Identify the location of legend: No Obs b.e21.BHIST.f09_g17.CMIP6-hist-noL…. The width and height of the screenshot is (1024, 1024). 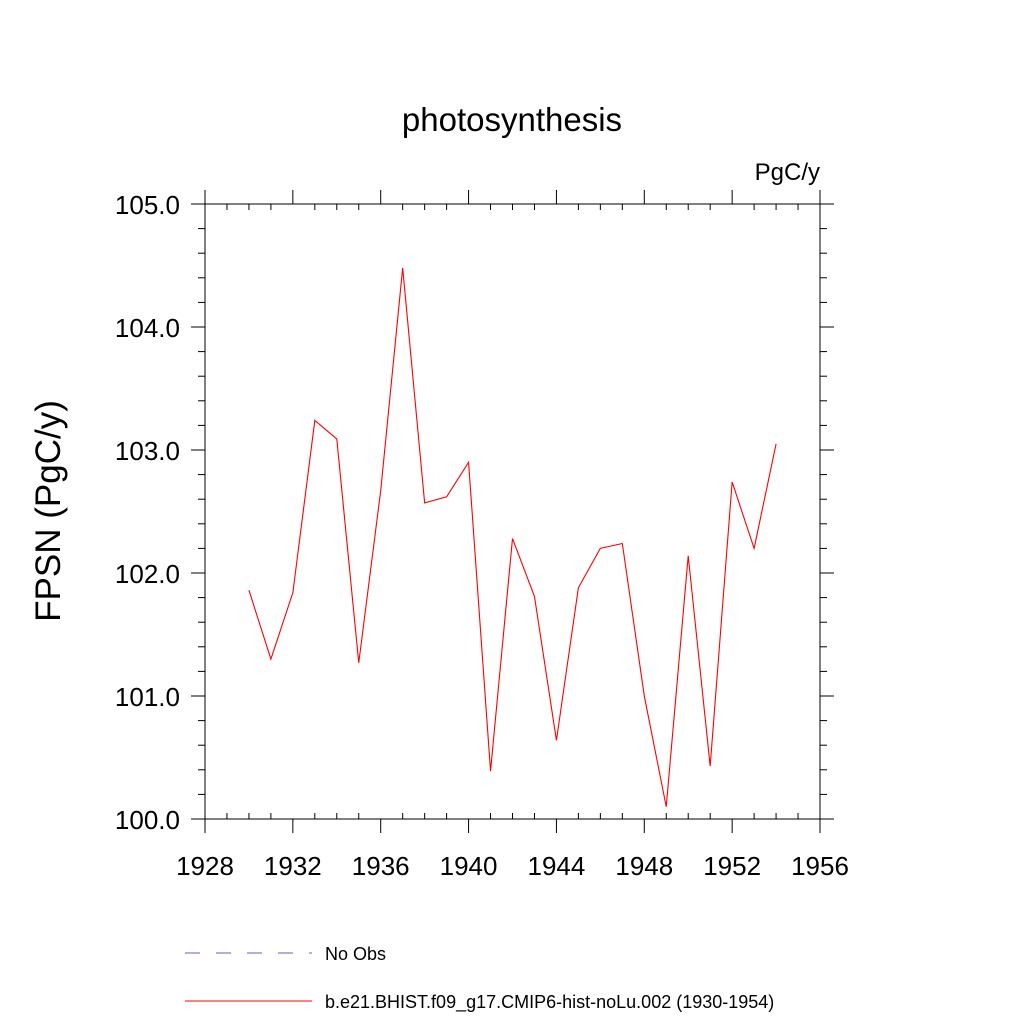
(479, 978).